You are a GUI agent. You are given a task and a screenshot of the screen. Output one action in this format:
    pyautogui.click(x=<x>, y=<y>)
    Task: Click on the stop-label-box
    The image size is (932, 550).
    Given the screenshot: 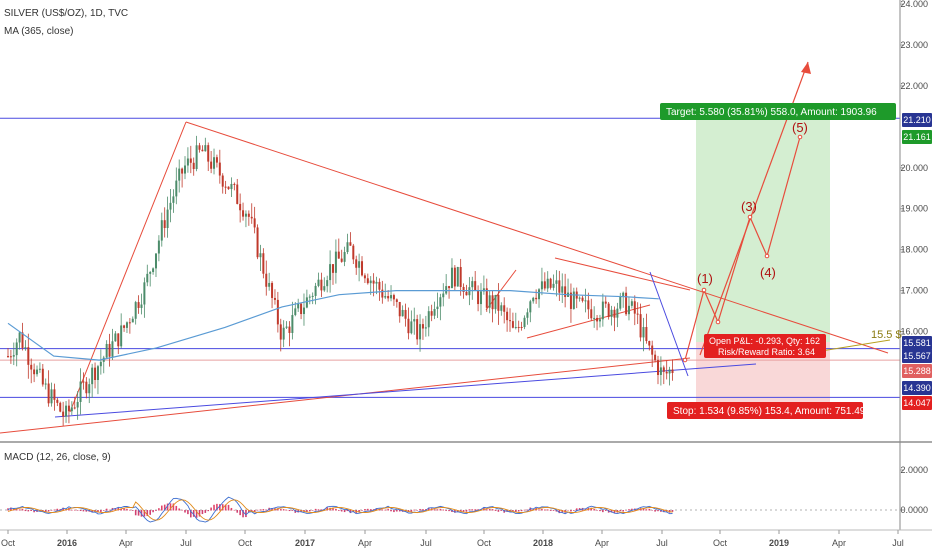 What is the action you would take?
    pyautogui.click(x=765, y=410)
    